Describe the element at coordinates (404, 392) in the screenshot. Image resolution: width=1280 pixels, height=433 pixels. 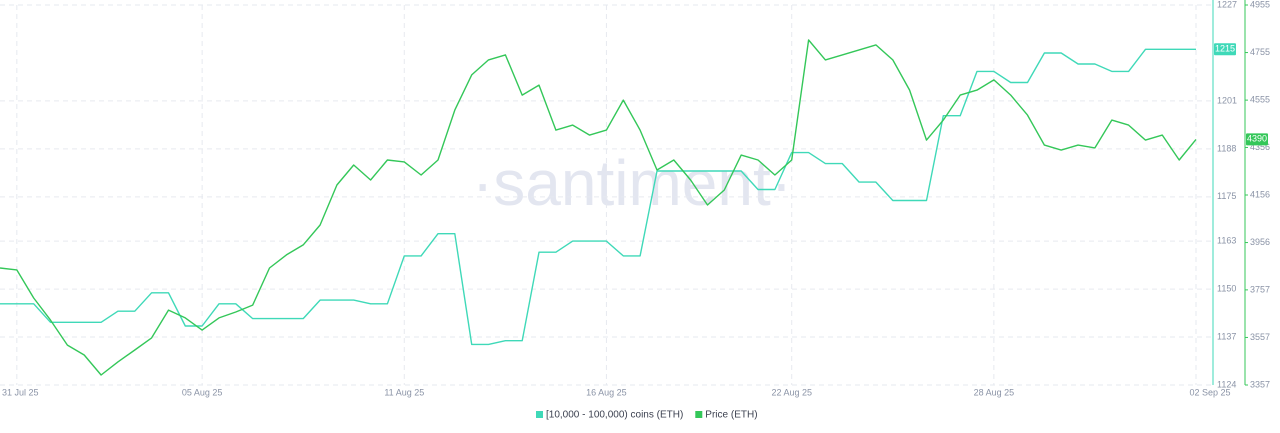
I see `x-tick-label: 11 Aug 25` at that location.